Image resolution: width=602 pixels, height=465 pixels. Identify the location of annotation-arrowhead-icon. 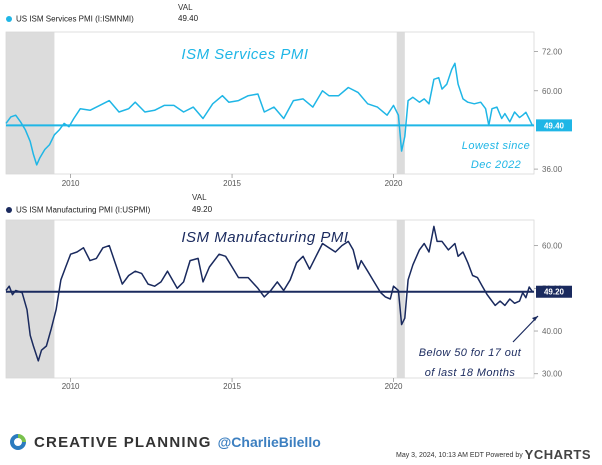
(535, 318).